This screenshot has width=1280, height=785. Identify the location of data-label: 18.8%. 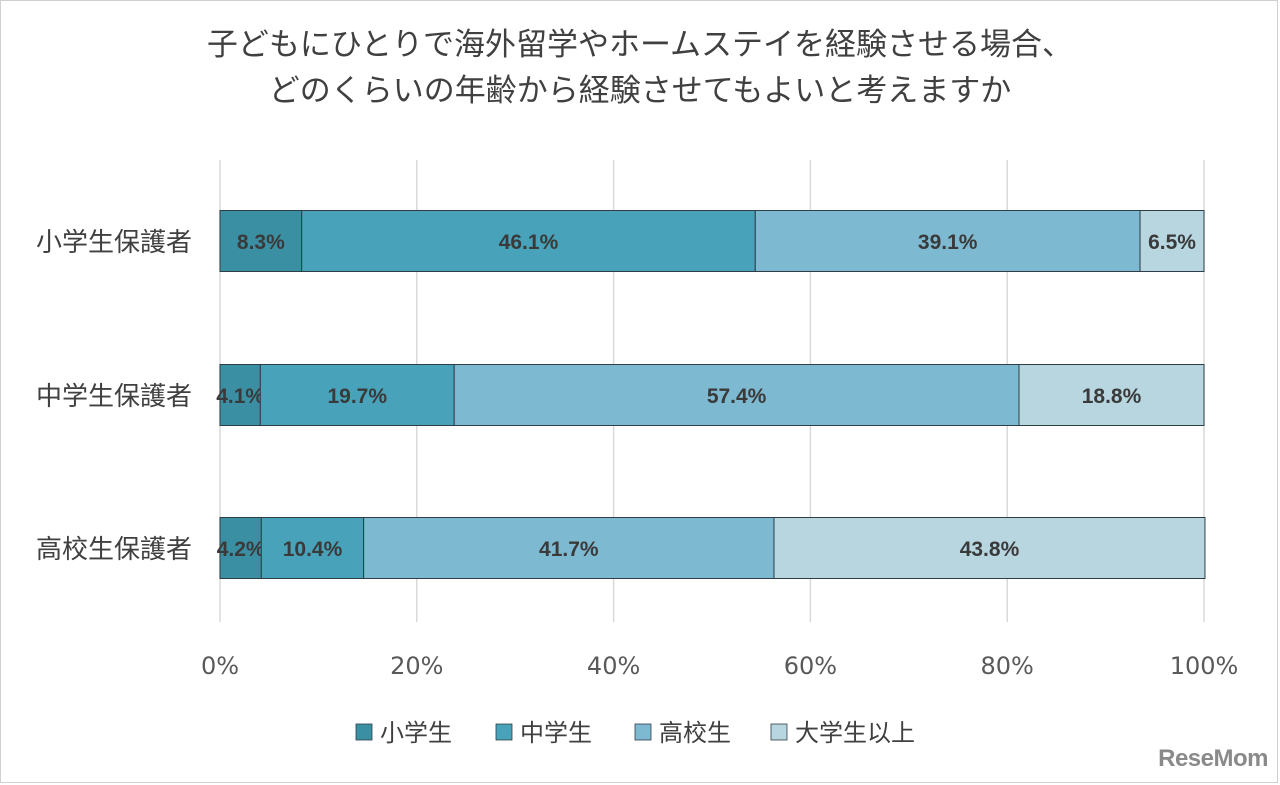
(1112, 396).